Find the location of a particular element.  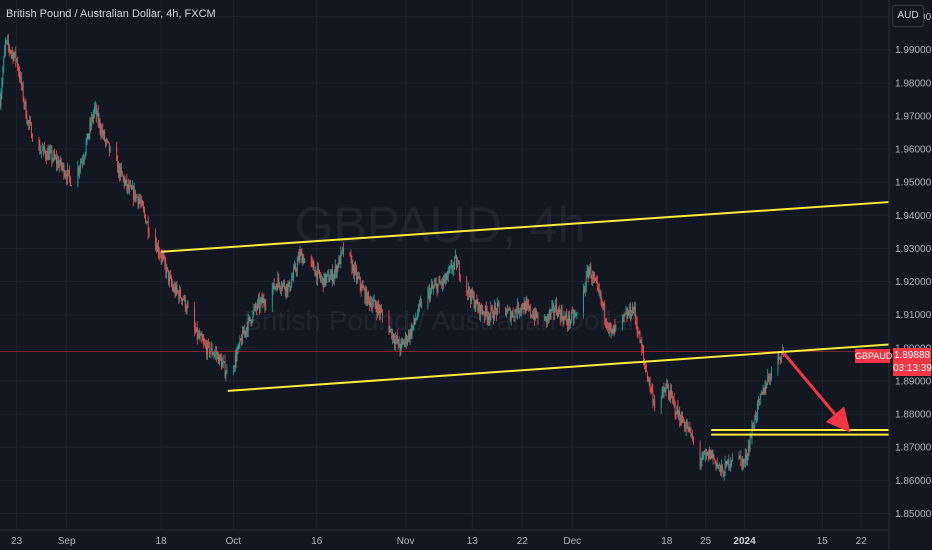

currency-button: AUD is located at coordinates (908, 16).